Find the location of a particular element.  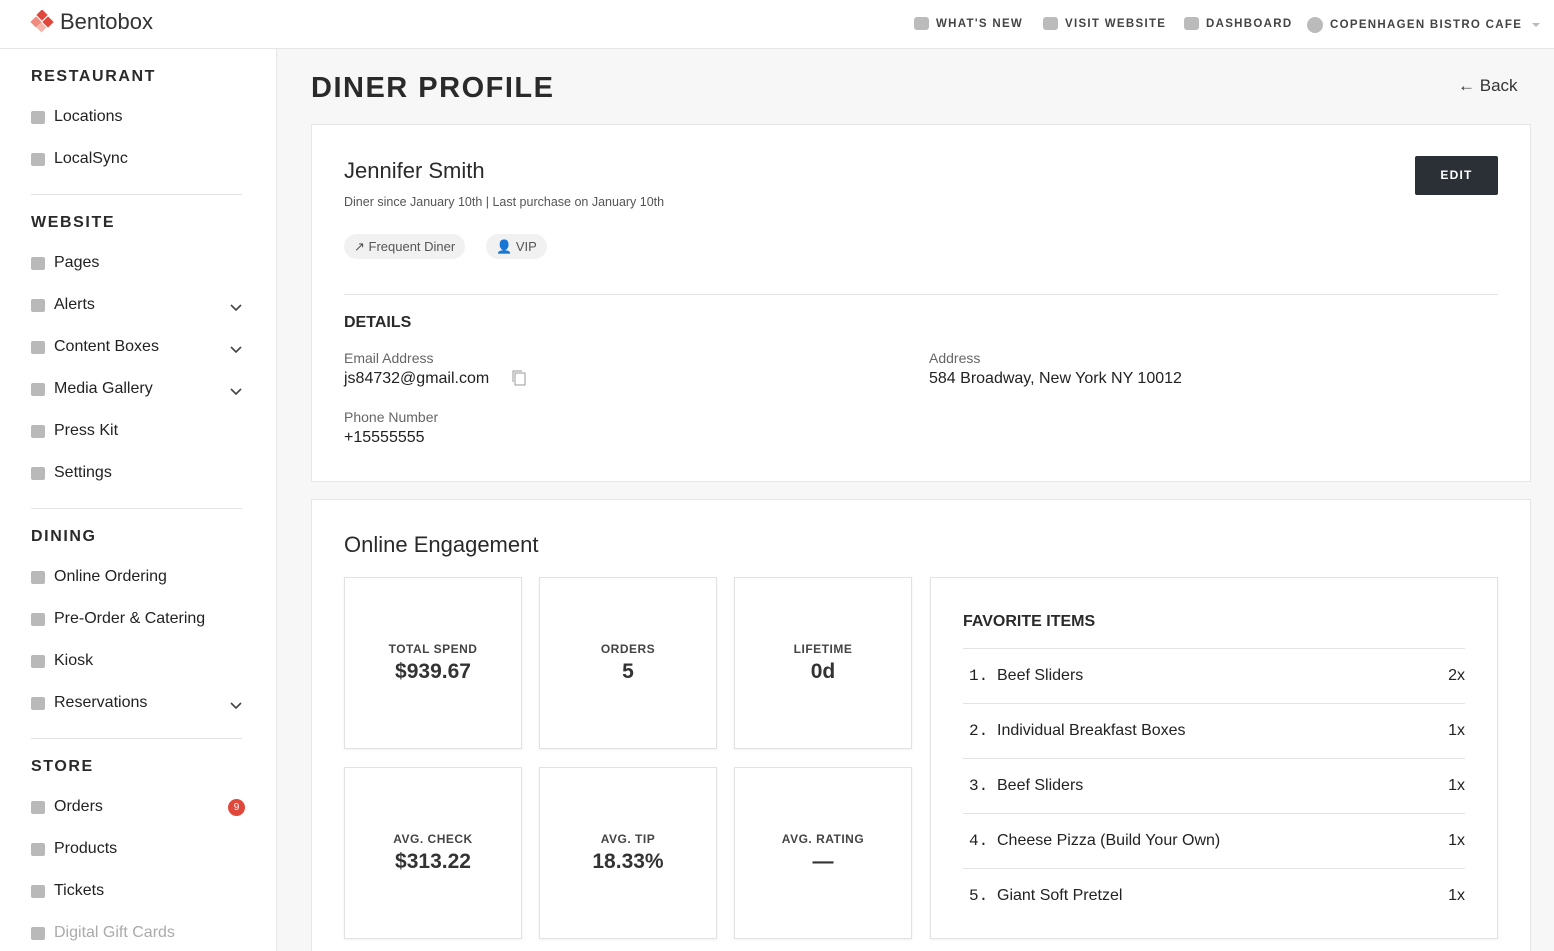

nav-label: Tickets is located at coordinates (79, 890).